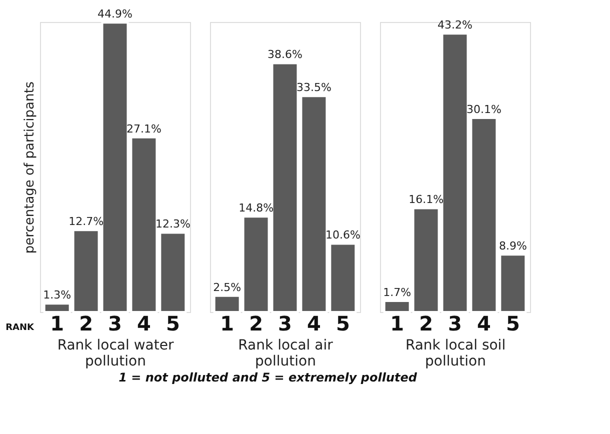 Image resolution: width=610 pixels, height=434 pixels. Describe the element at coordinates (512, 246) in the screenshot. I see `data-label: 8.9%` at that location.